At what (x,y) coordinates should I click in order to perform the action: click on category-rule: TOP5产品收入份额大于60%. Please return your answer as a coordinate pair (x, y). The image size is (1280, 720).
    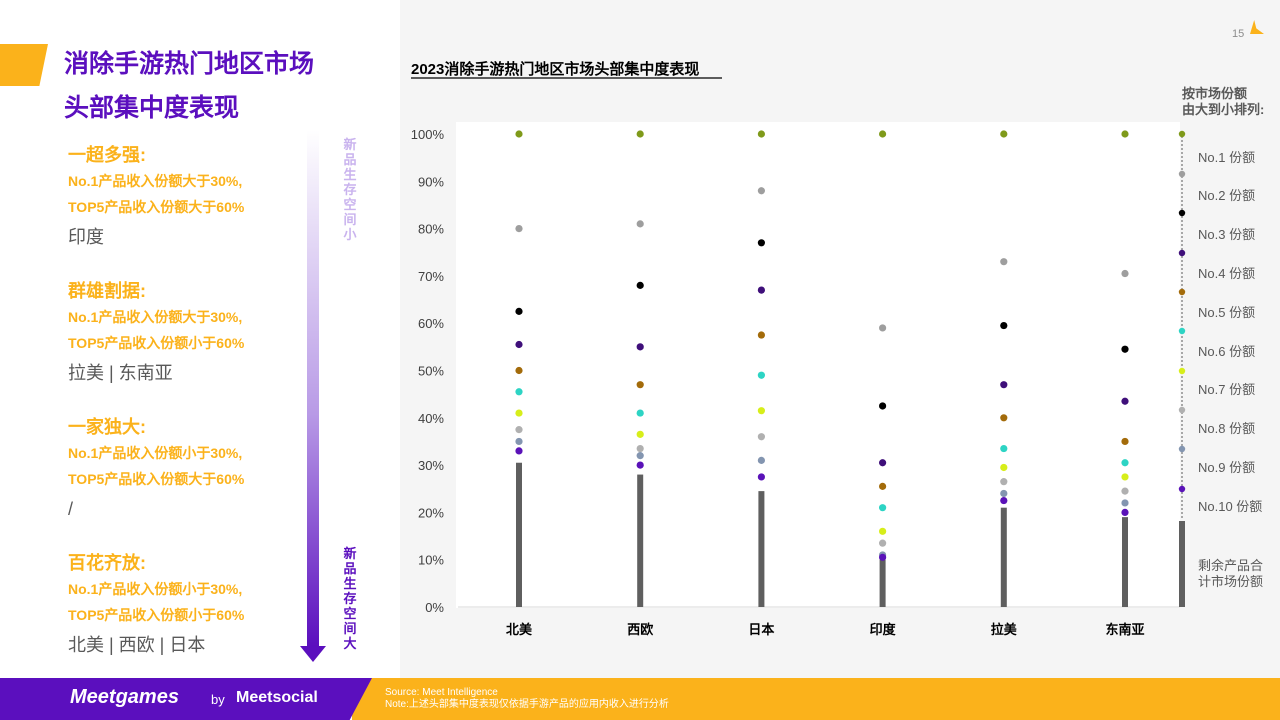
    Looking at the image, I should click on (156, 207).